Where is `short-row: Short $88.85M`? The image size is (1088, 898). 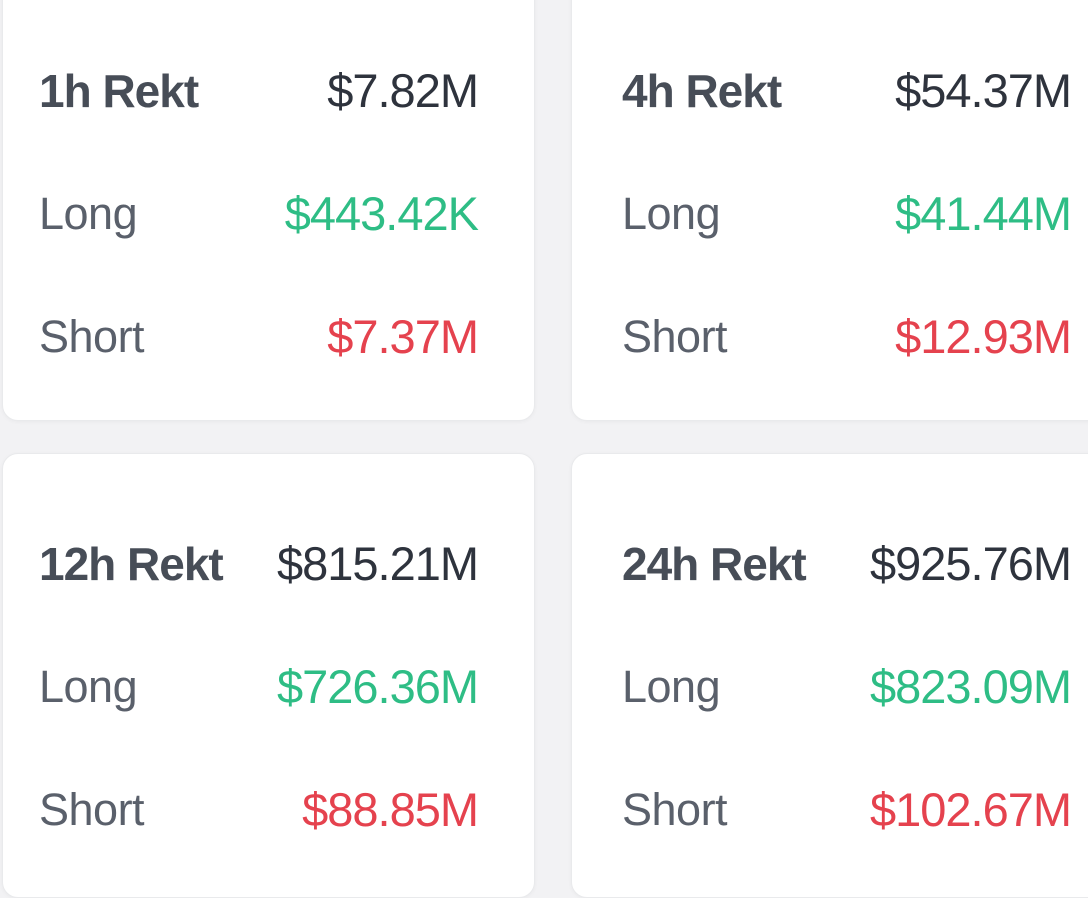
short-row: Short $88.85M is located at coordinates (259, 809).